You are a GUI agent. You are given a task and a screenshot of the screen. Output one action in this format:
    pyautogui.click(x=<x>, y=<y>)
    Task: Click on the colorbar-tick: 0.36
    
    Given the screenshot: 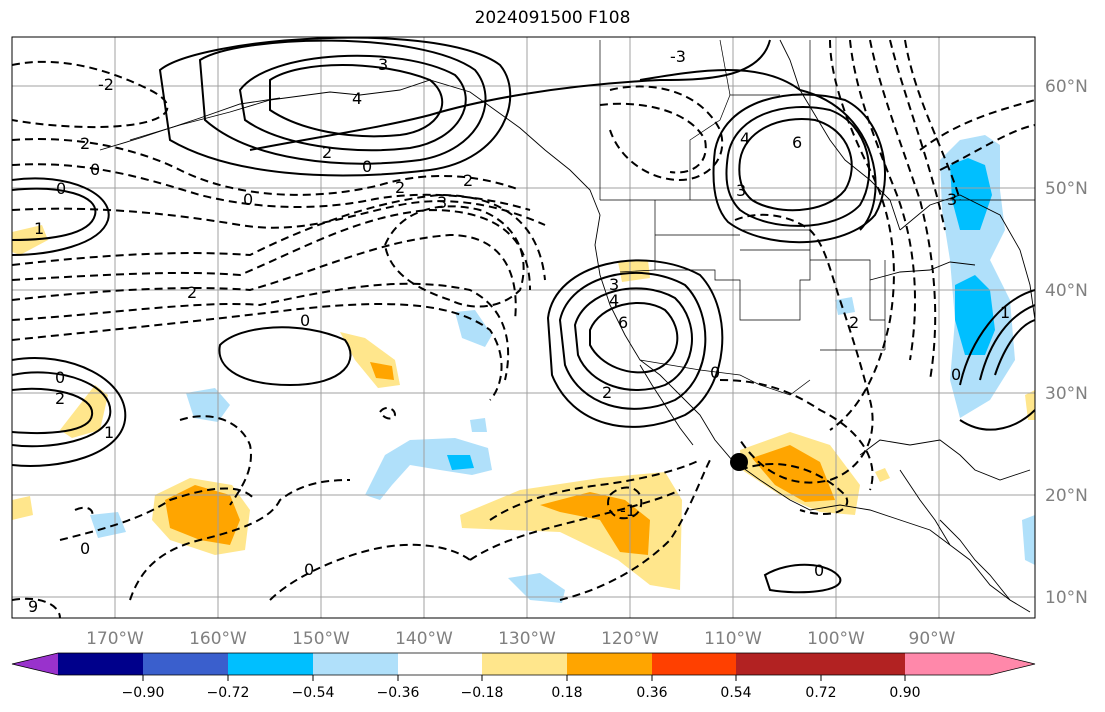 What is the action you would take?
    pyautogui.click(x=651, y=693)
    